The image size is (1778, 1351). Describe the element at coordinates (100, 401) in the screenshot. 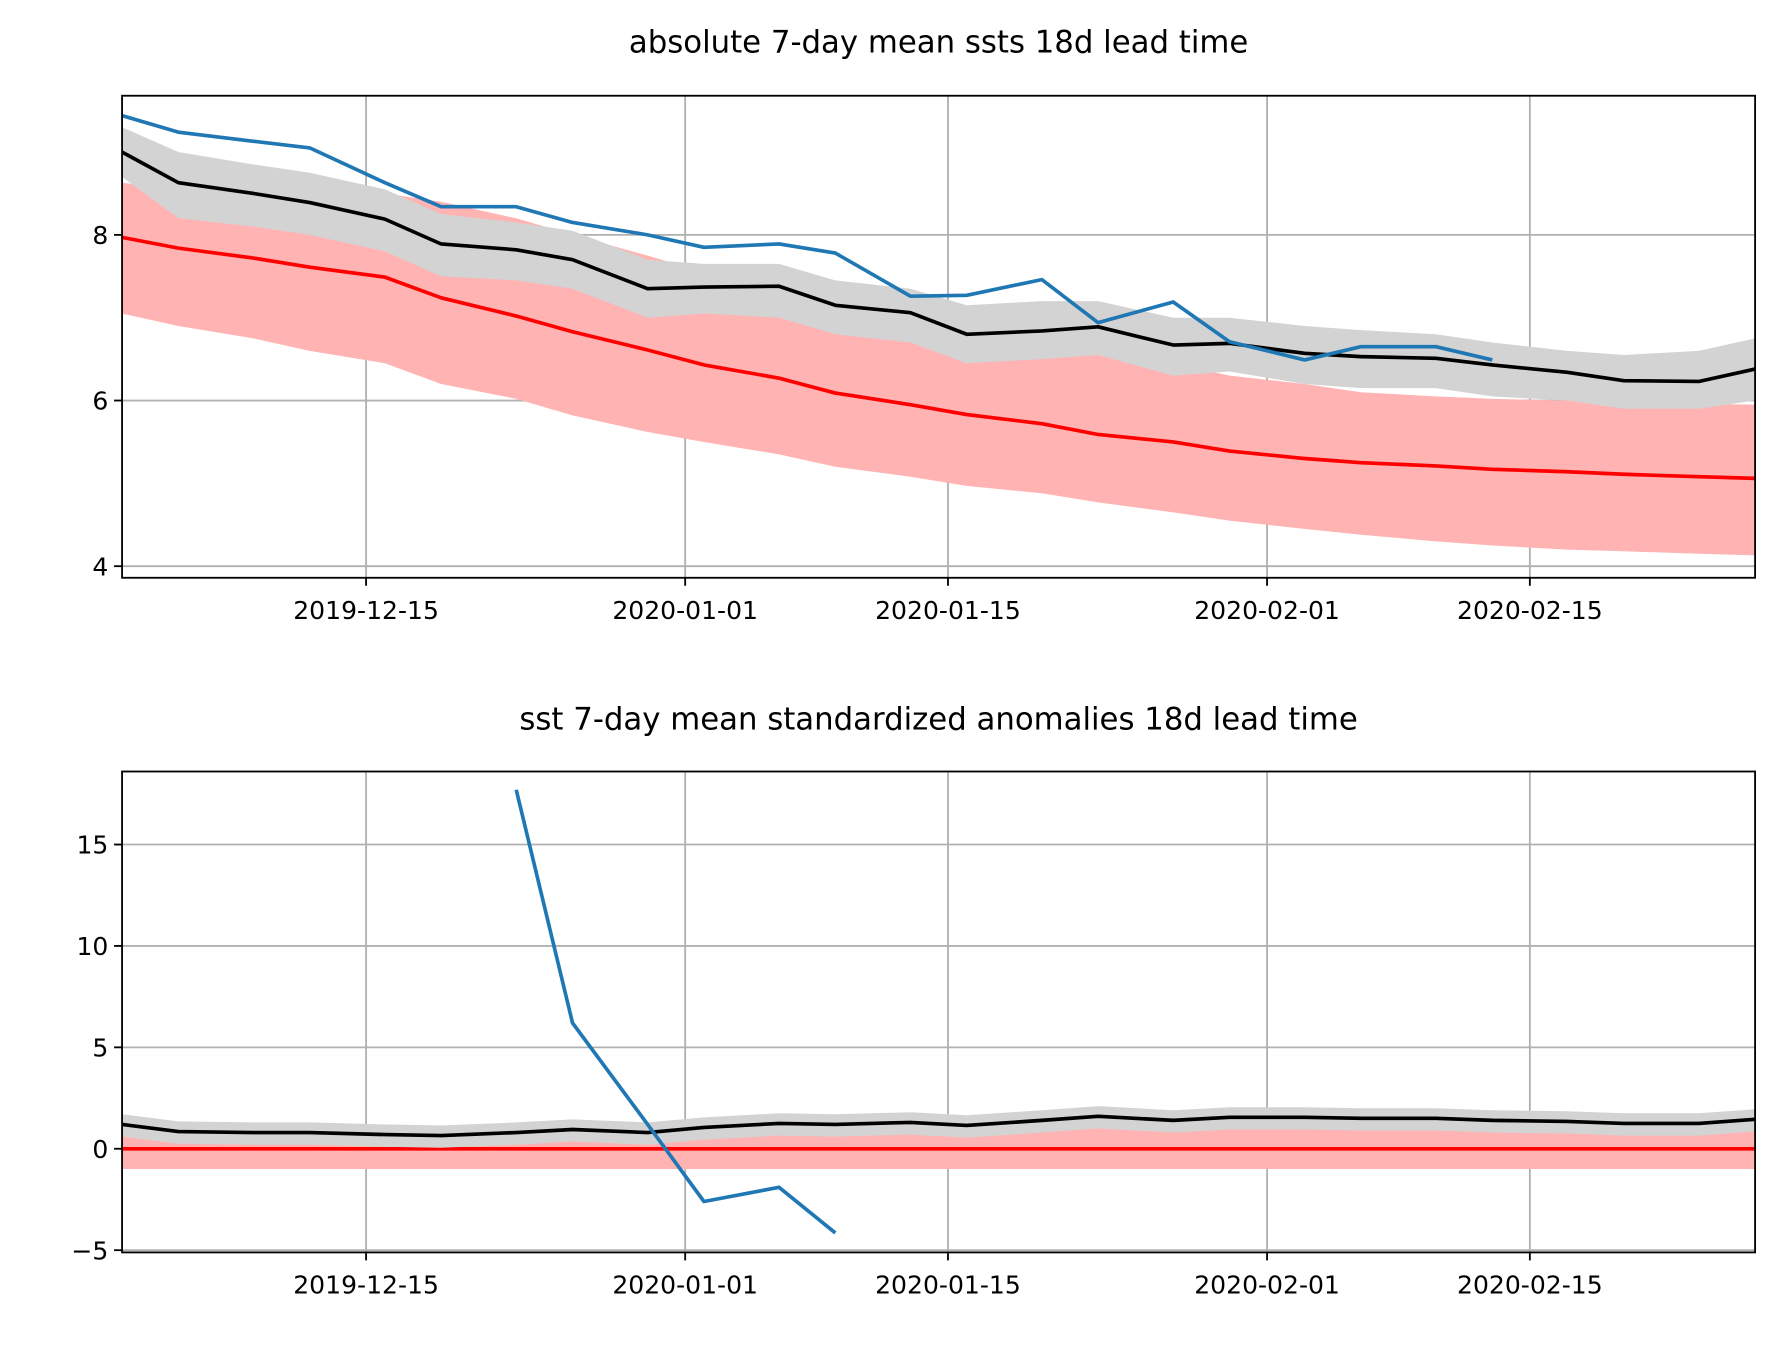

I see `y-tick-label: 6` at that location.